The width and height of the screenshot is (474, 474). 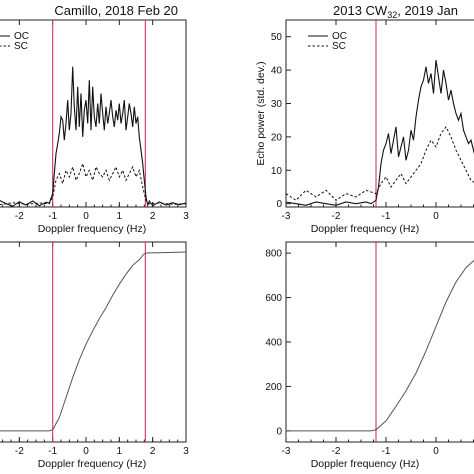 What do you see at coordinates (273, 254) in the screenshot?
I see `y-tick-label: 800` at bounding box center [273, 254].